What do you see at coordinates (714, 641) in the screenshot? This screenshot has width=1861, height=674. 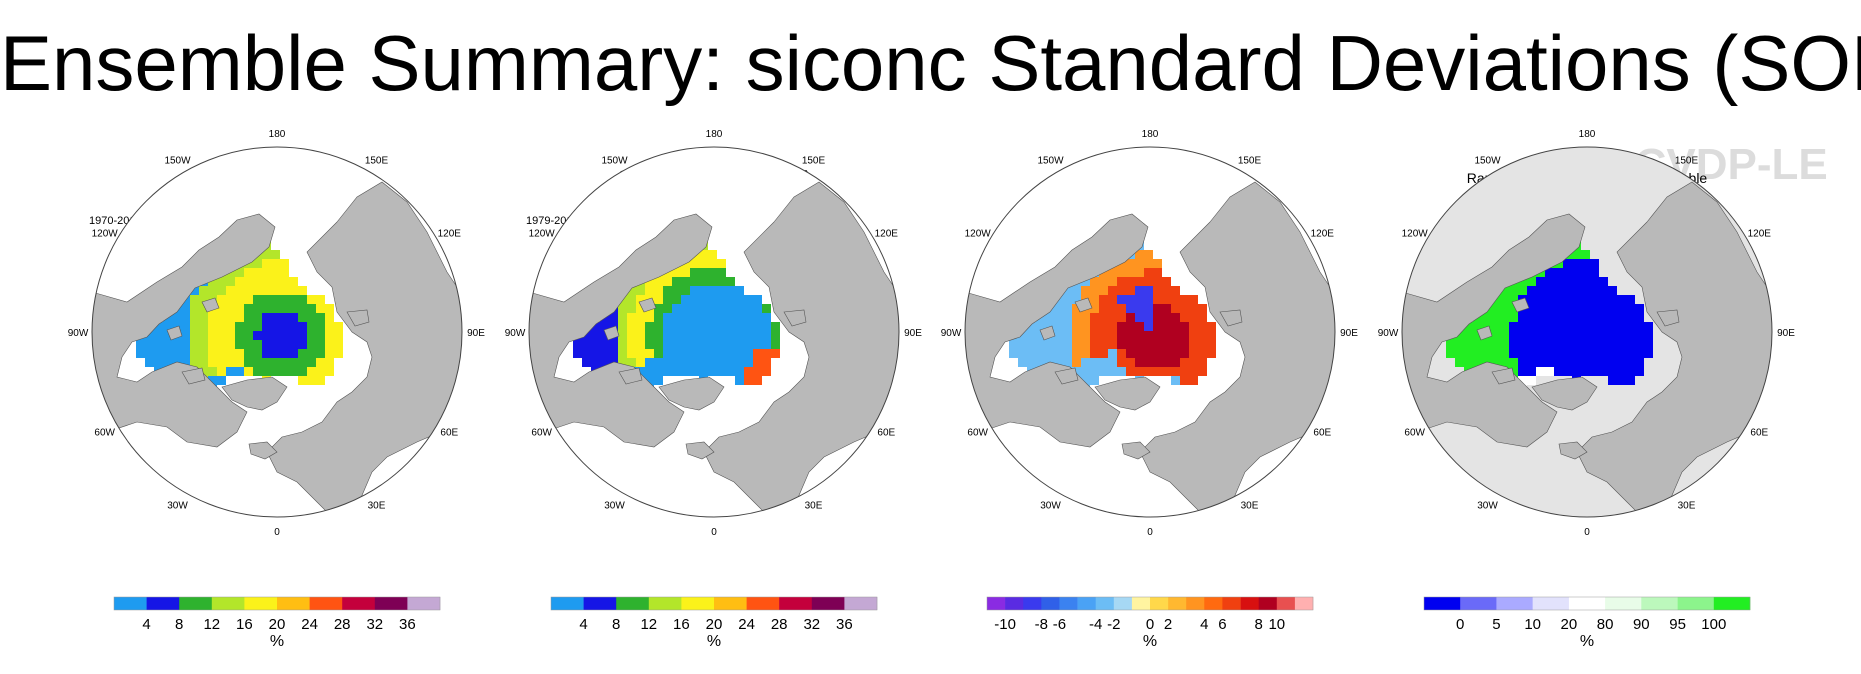 I see `colorbar-unit: %` at bounding box center [714, 641].